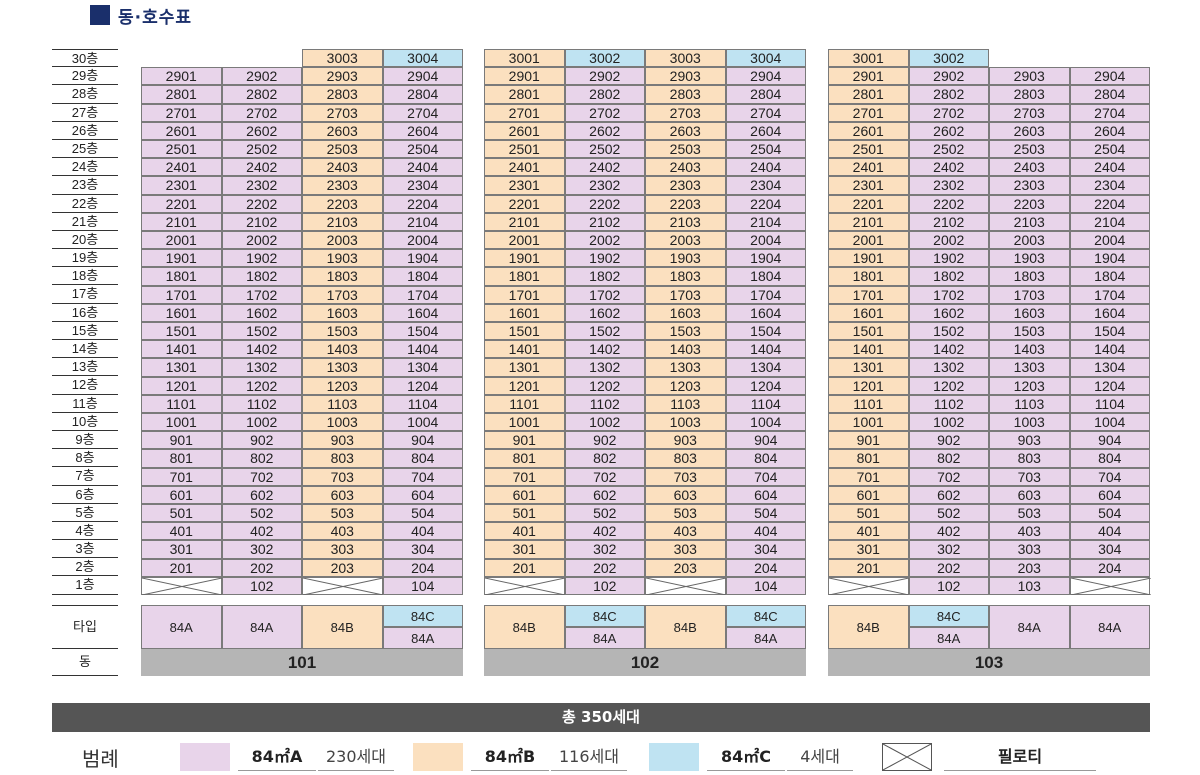 This screenshot has height=775, width=1200. Describe the element at coordinates (422, 203) in the screenshot. I see `unit-cell: 2204` at that location.